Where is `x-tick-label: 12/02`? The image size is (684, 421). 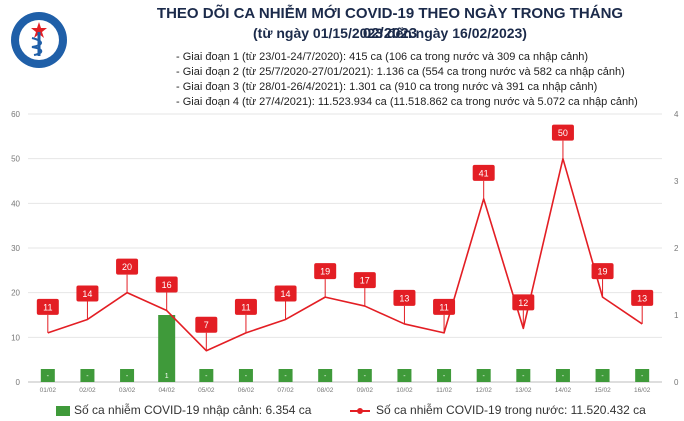
x-tick-label: 12/02 is located at coordinates (484, 390).